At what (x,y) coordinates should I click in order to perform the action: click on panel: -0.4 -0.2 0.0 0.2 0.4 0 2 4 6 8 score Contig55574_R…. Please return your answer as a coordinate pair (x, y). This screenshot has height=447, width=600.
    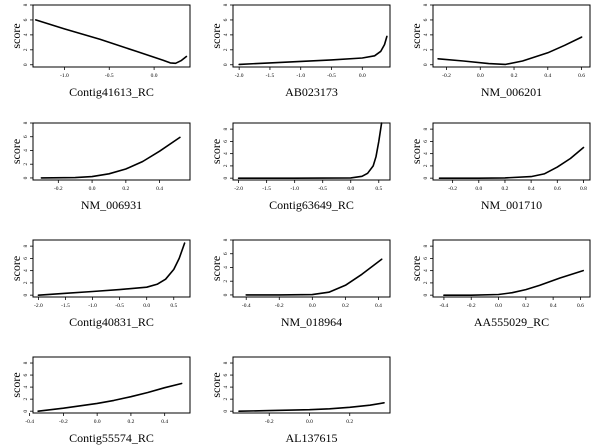
    Looking at the image, I should click on (100, 400).